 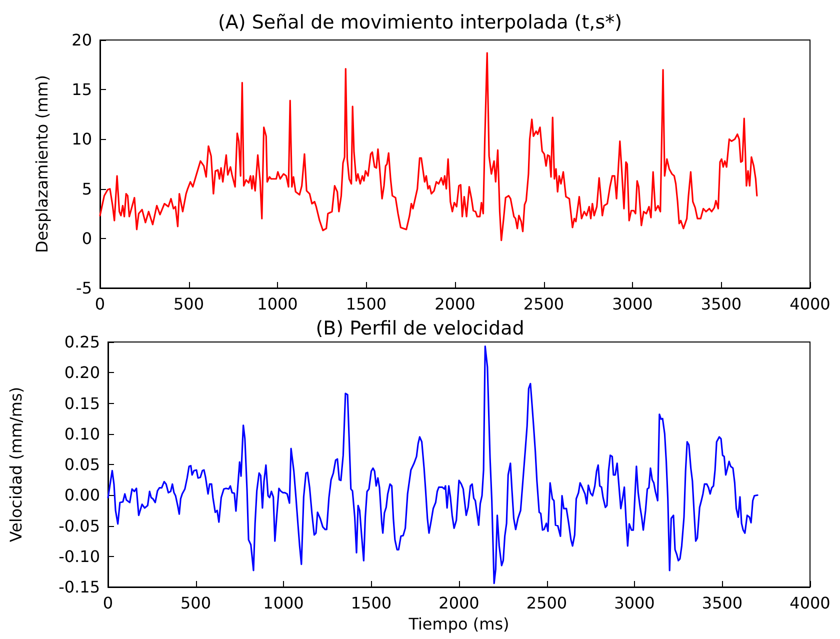 I want to click on y-tick-label: 0.15, so click(x=82, y=403).